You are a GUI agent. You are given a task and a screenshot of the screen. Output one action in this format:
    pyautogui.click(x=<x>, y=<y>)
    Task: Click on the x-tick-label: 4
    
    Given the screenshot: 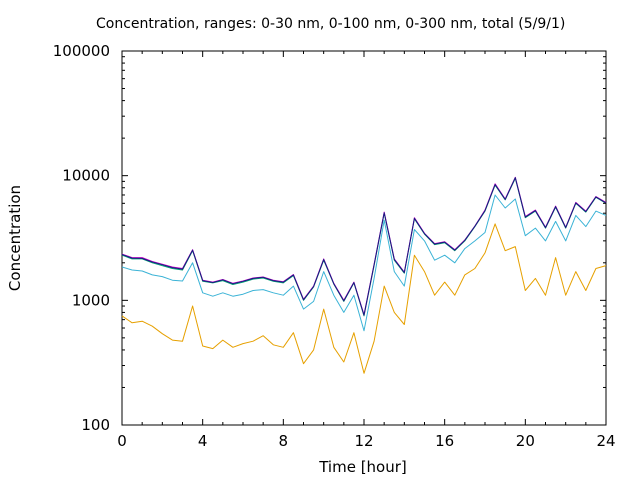 What is the action you would take?
    pyautogui.click(x=203, y=441)
    